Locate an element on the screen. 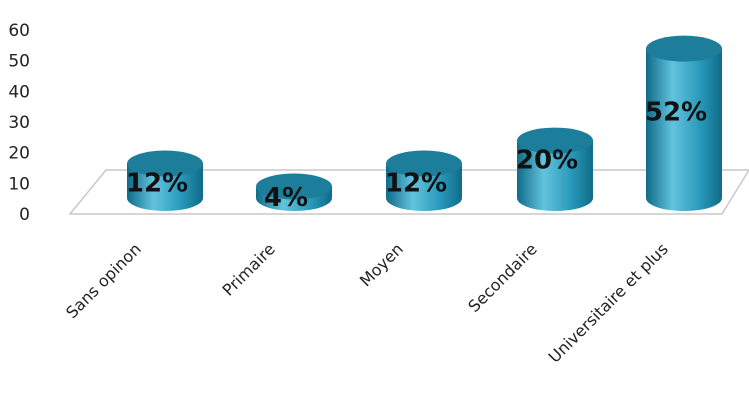 The height and width of the screenshot is (410, 749). x-tick-label: Universitaire et plus is located at coordinates (608, 302).